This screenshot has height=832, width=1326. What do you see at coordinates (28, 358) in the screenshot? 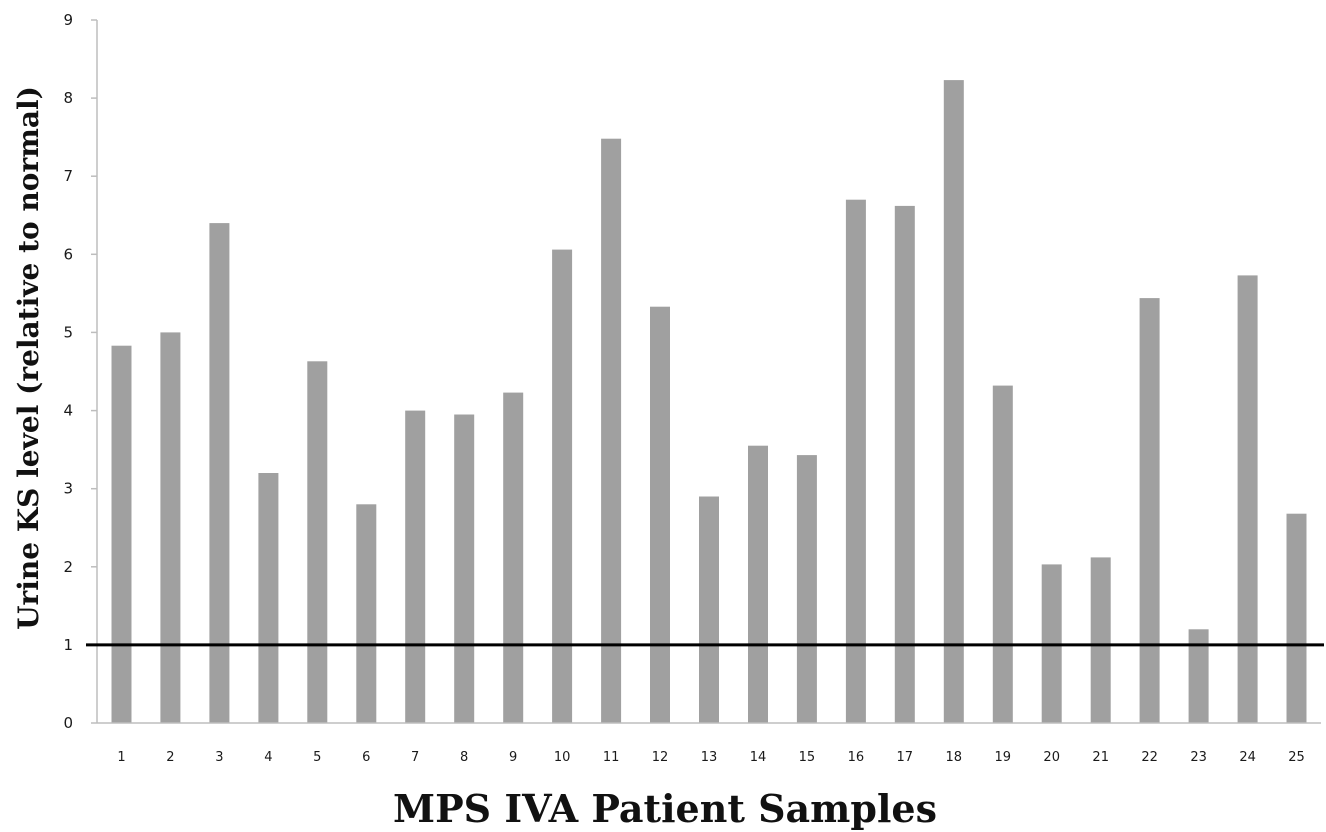
I see `y-axis-title: Urine KS level (relative to normal)` at bounding box center [28, 358].